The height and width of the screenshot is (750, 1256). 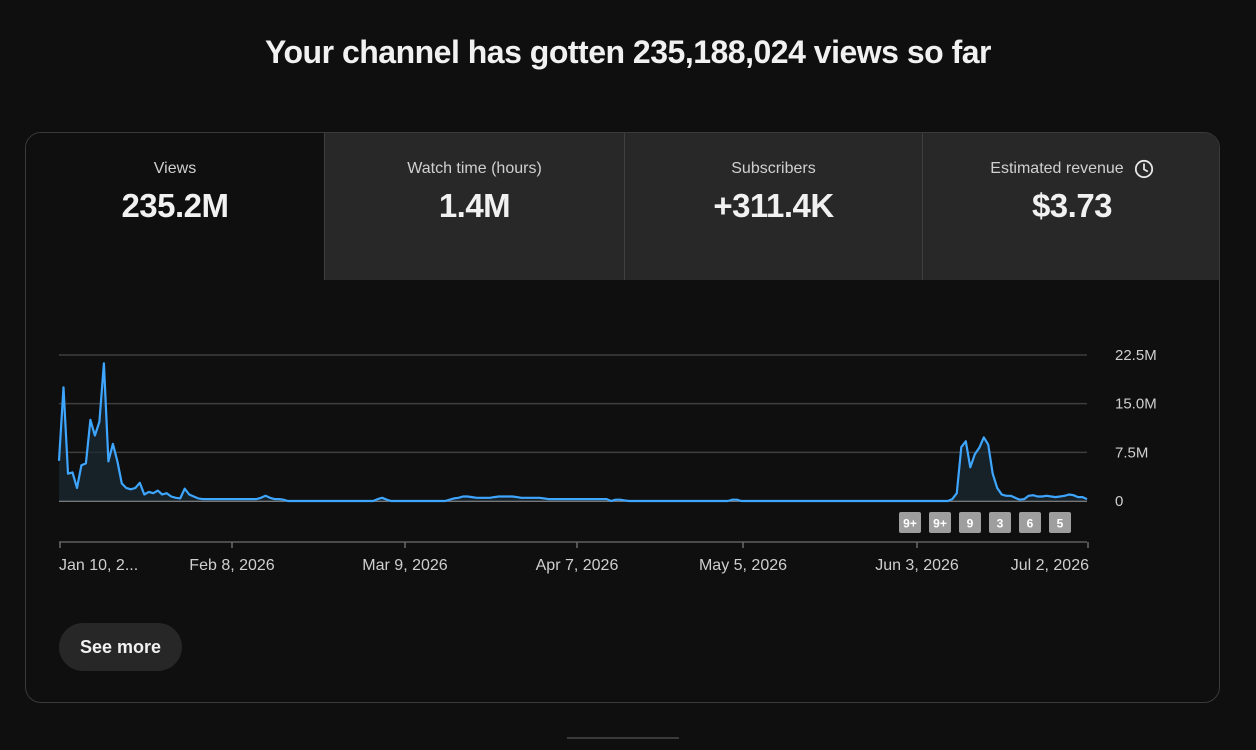 I want to click on bottom-divider, so click(x=623, y=738).